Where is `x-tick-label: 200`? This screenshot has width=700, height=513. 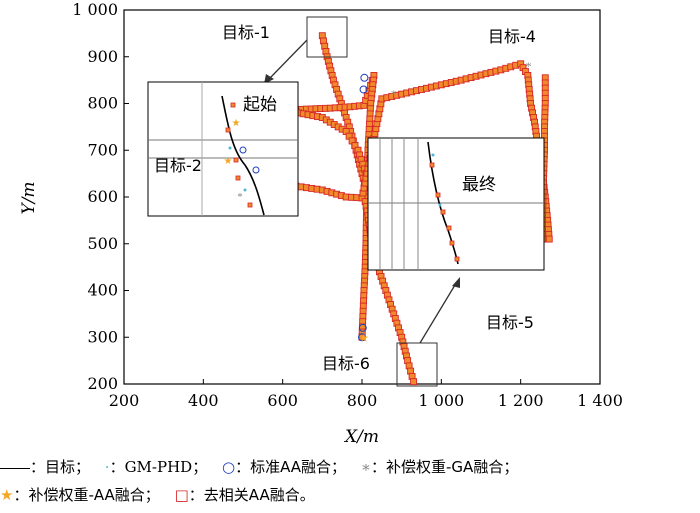 x-tick-label: 200 is located at coordinates (124, 400).